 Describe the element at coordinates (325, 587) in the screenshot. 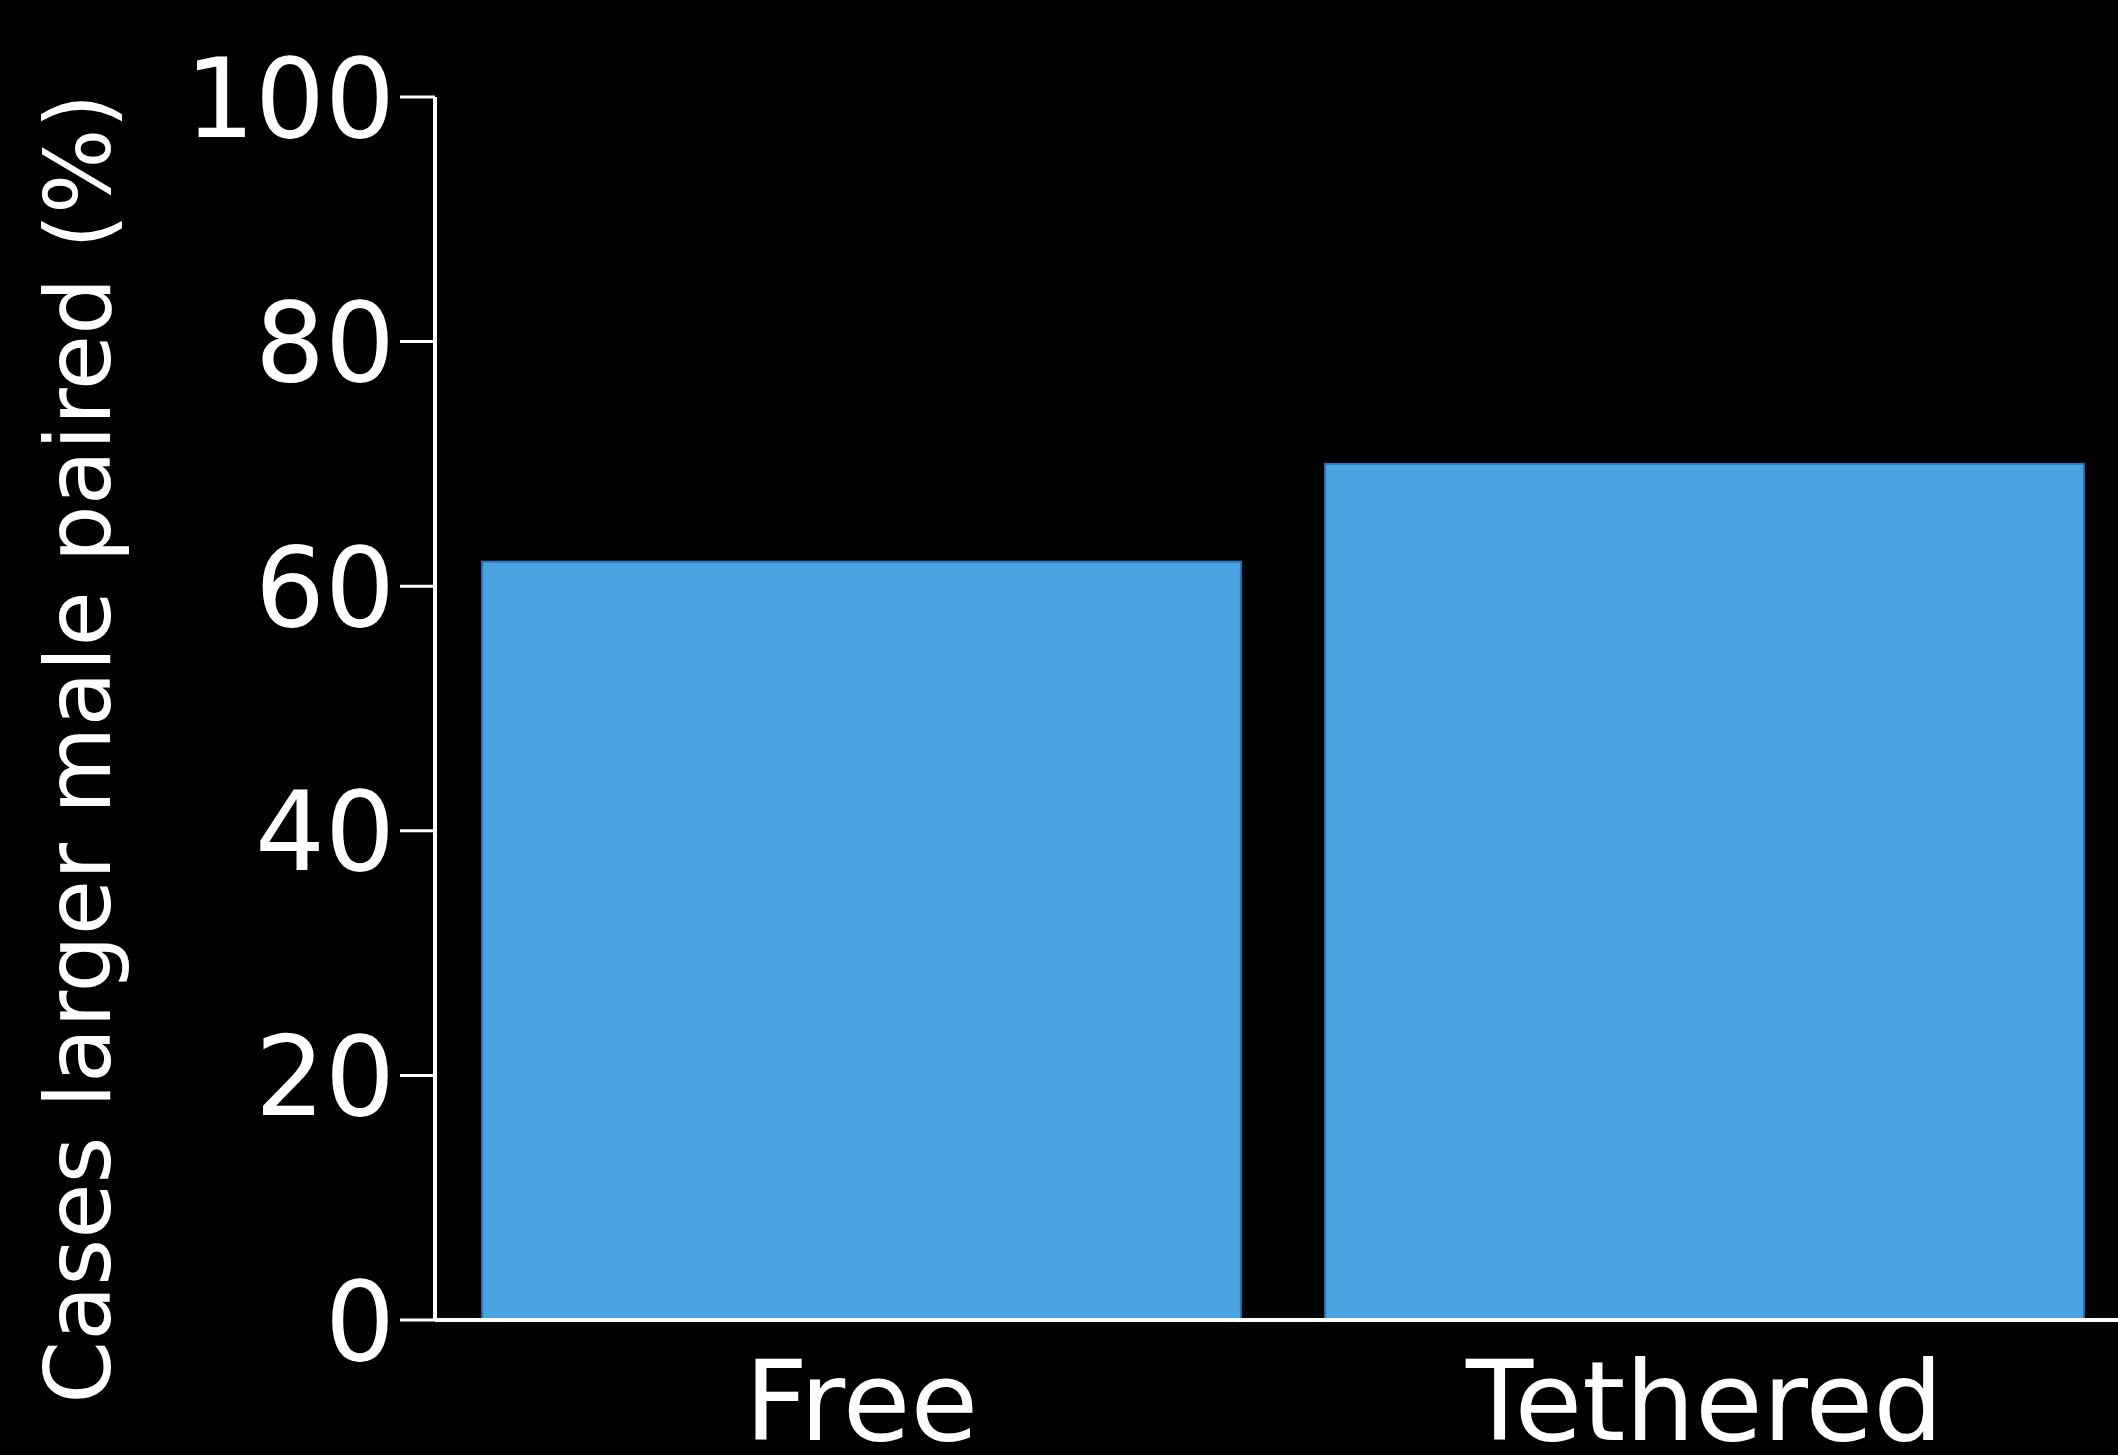

I see `y-tick-label: 60` at that location.